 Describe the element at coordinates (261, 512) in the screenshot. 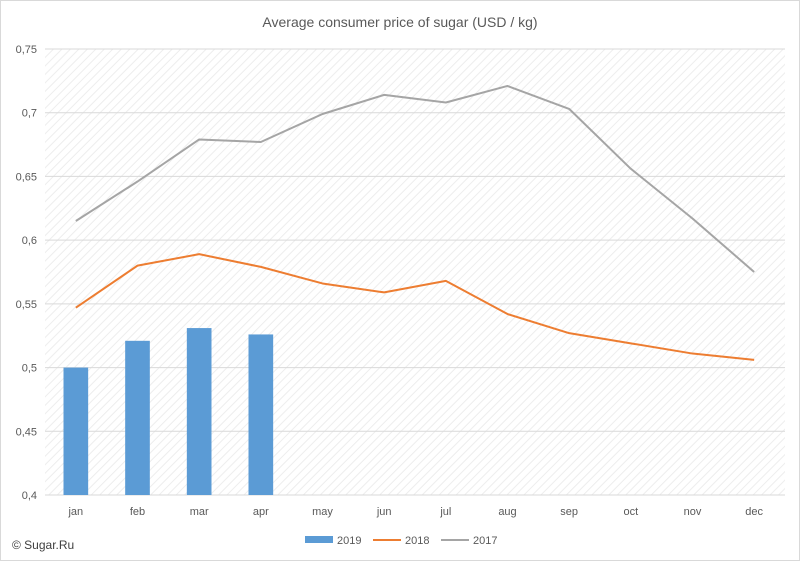

I see `x-tick-label: apr` at that location.